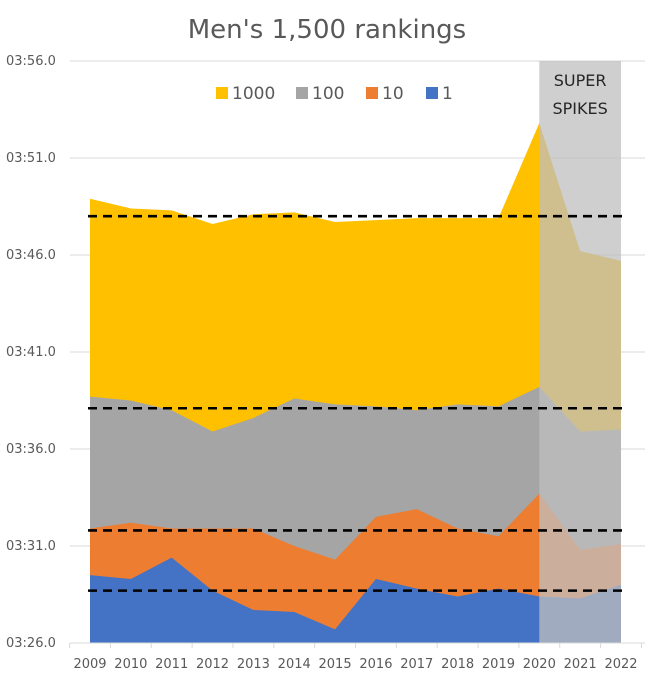 The width and height of the screenshot is (654, 684). Describe the element at coordinates (294, 664) in the screenshot. I see `x-tick-label: 2014` at that location.